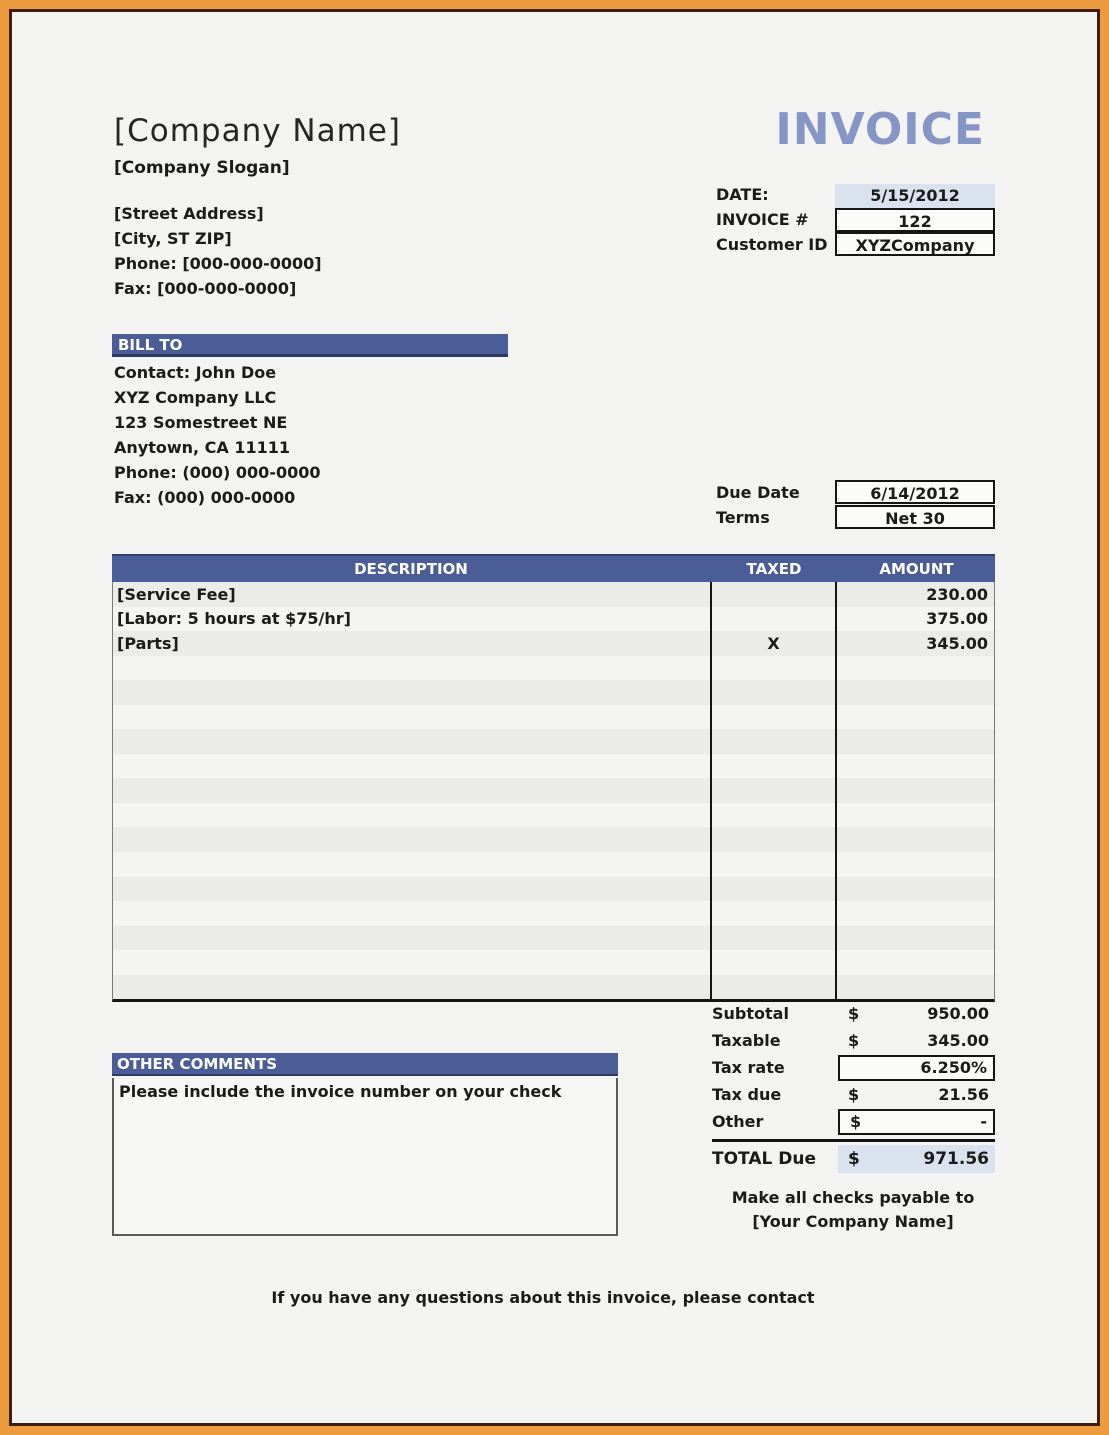 This screenshot has width=1109, height=1435. I want to click on totals-row-label: Subtotal, so click(750, 1013).